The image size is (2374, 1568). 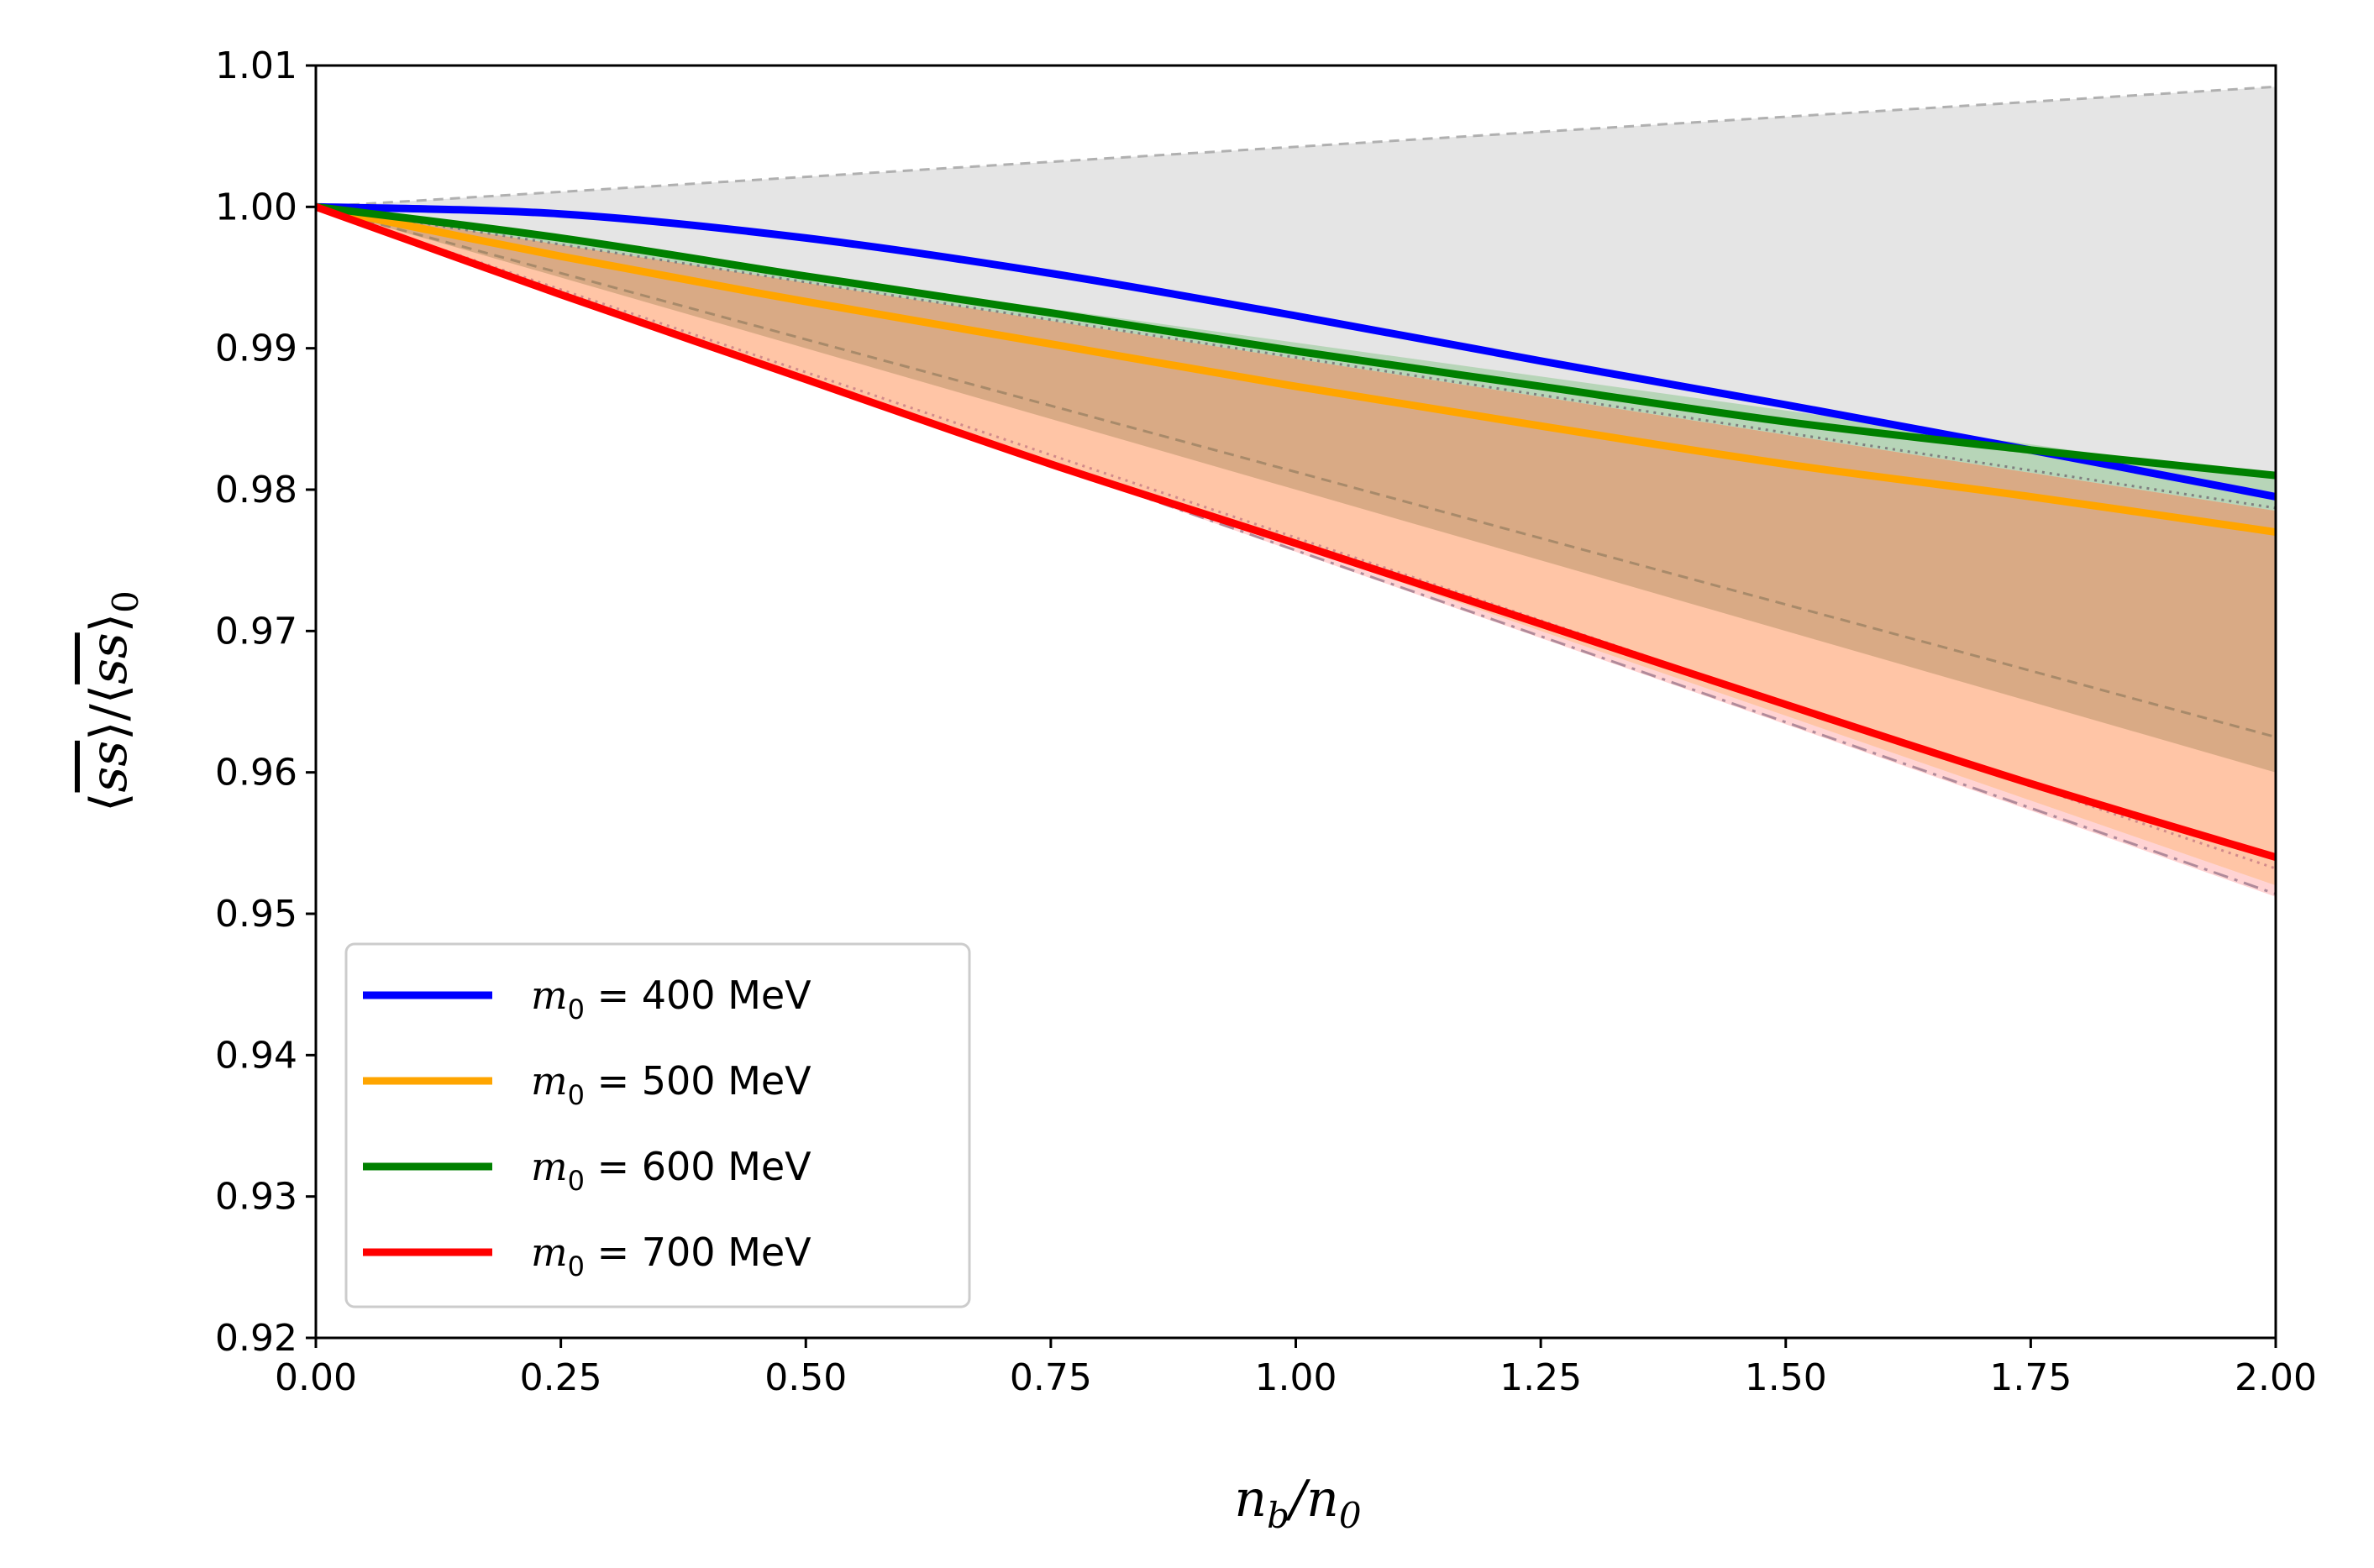 I want to click on y-tick-label-2: 0.94, so click(x=256, y=1055).